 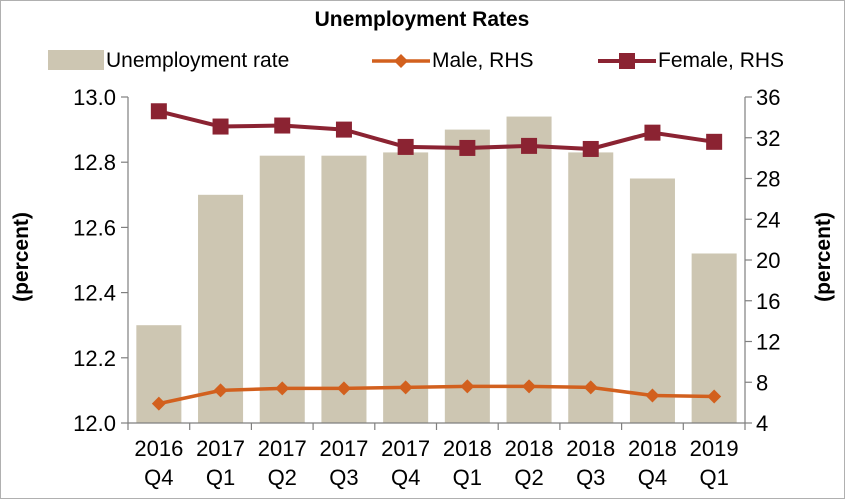 I want to click on y-tick-label-right: 36, so click(x=768, y=97).